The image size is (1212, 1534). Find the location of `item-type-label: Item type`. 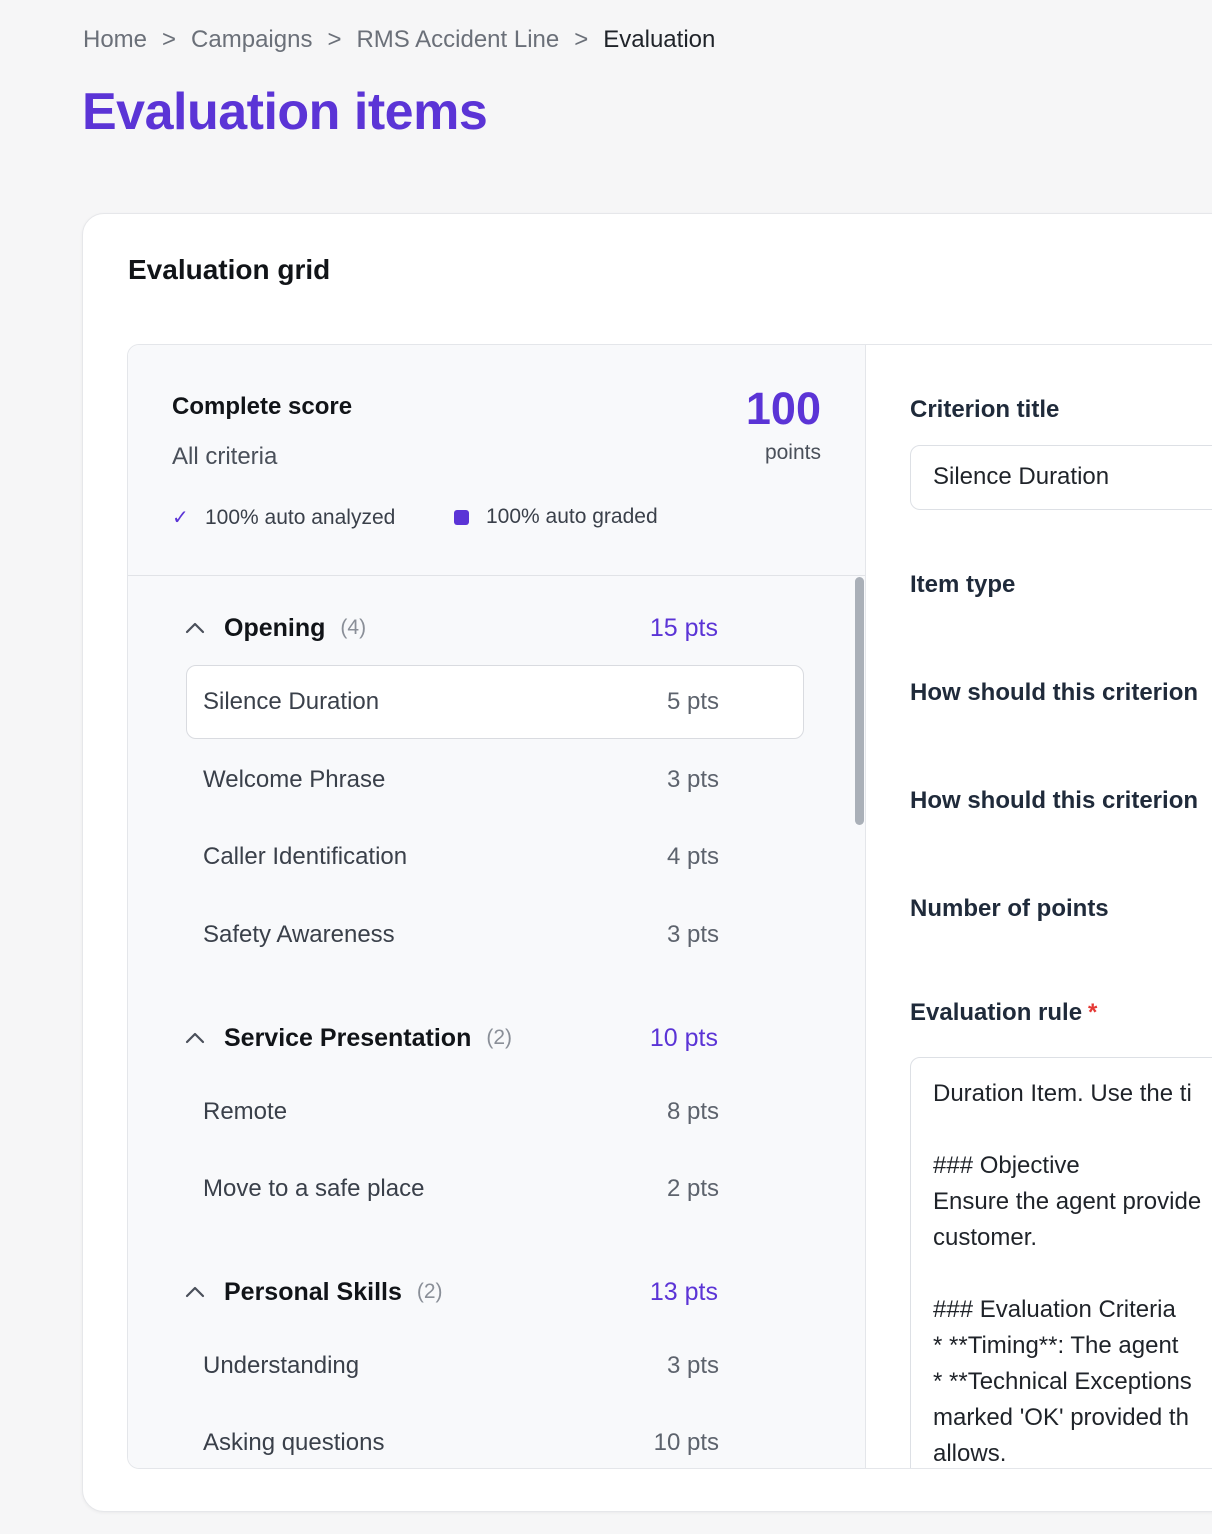

item-type-label: Item type is located at coordinates (963, 584).